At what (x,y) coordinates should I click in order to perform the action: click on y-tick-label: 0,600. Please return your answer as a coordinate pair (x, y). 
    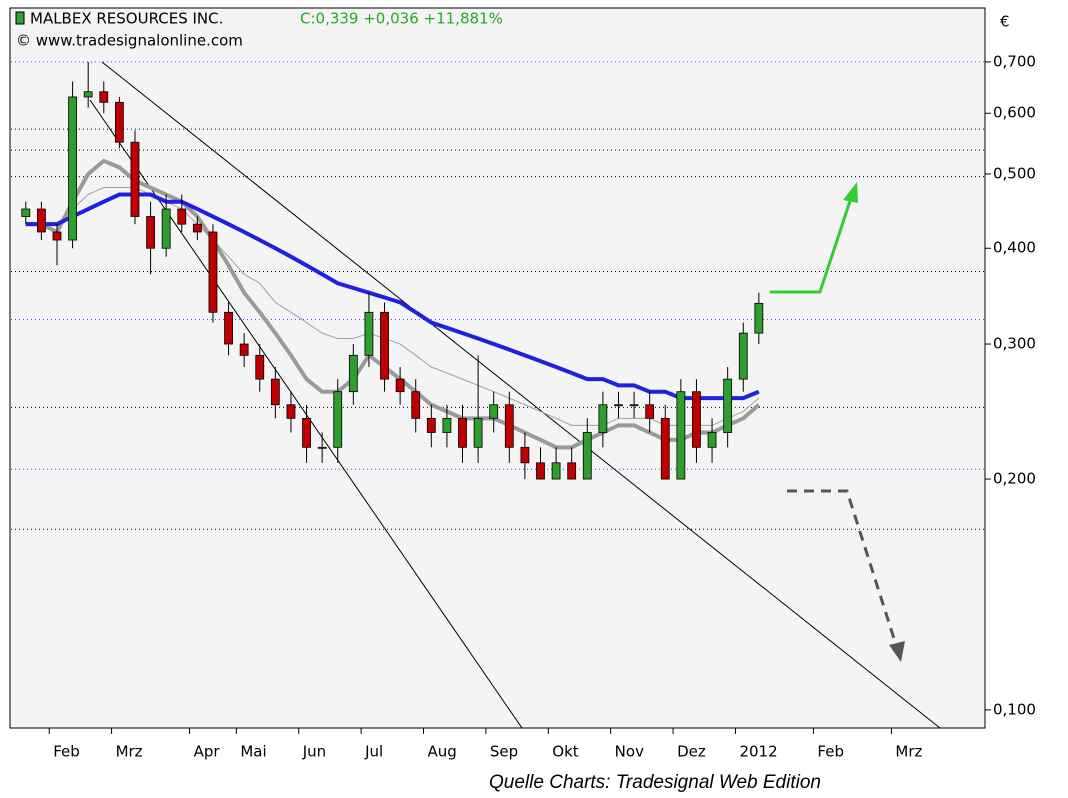
    Looking at the image, I should click on (1014, 113).